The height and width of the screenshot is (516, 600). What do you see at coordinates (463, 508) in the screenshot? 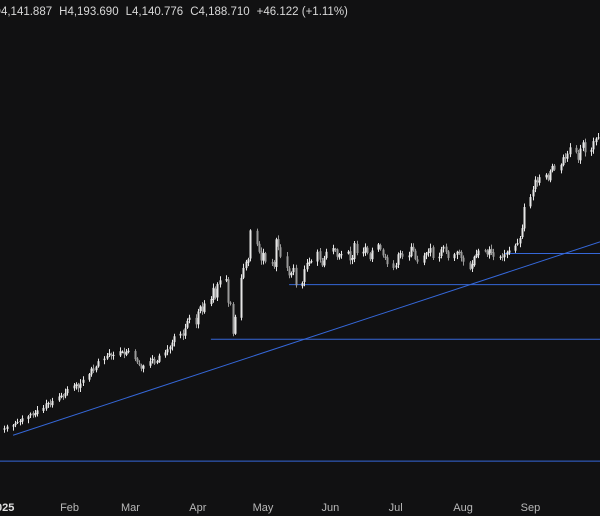
I see `x-tick-label: Aug` at bounding box center [463, 508].